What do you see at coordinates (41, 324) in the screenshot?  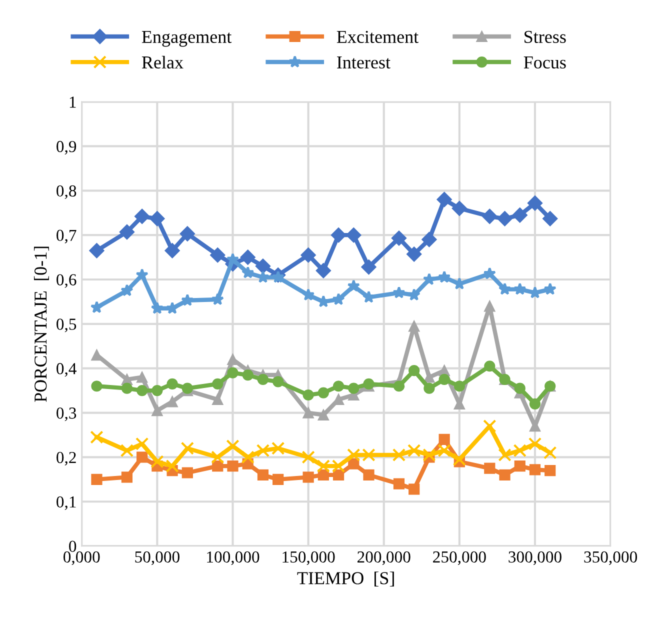 I see `y-axis-title: PORCENTAJE [0-1]` at bounding box center [41, 324].